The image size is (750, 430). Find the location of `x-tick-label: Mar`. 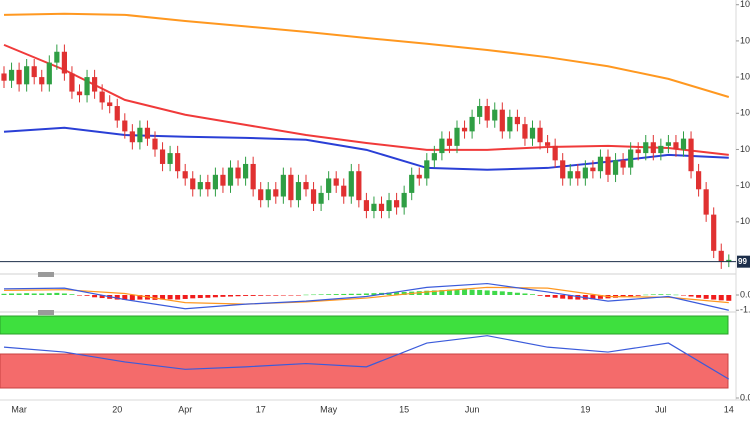

x-tick-label: Mar is located at coordinates (19, 409).